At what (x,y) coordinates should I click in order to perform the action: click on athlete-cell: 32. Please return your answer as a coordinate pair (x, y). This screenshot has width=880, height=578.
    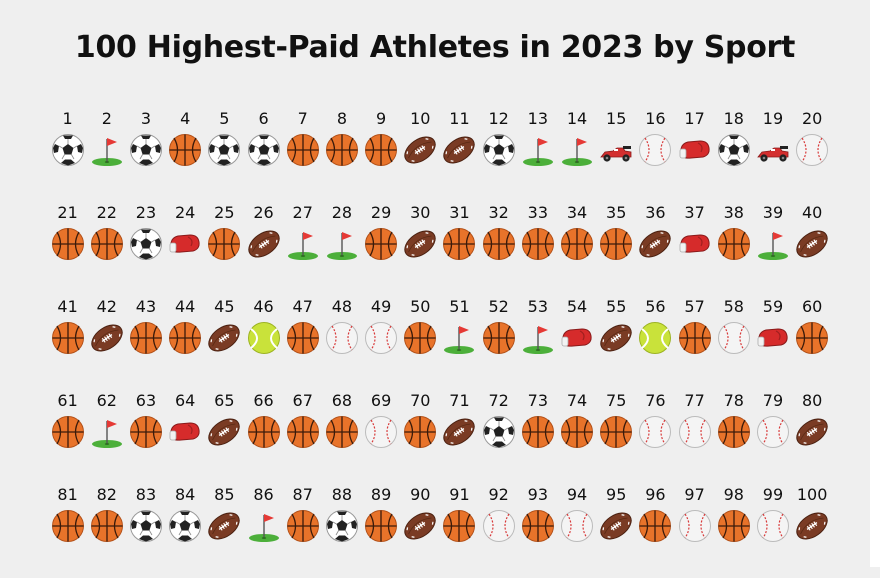
    Looking at the image, I should click on (498, 249).